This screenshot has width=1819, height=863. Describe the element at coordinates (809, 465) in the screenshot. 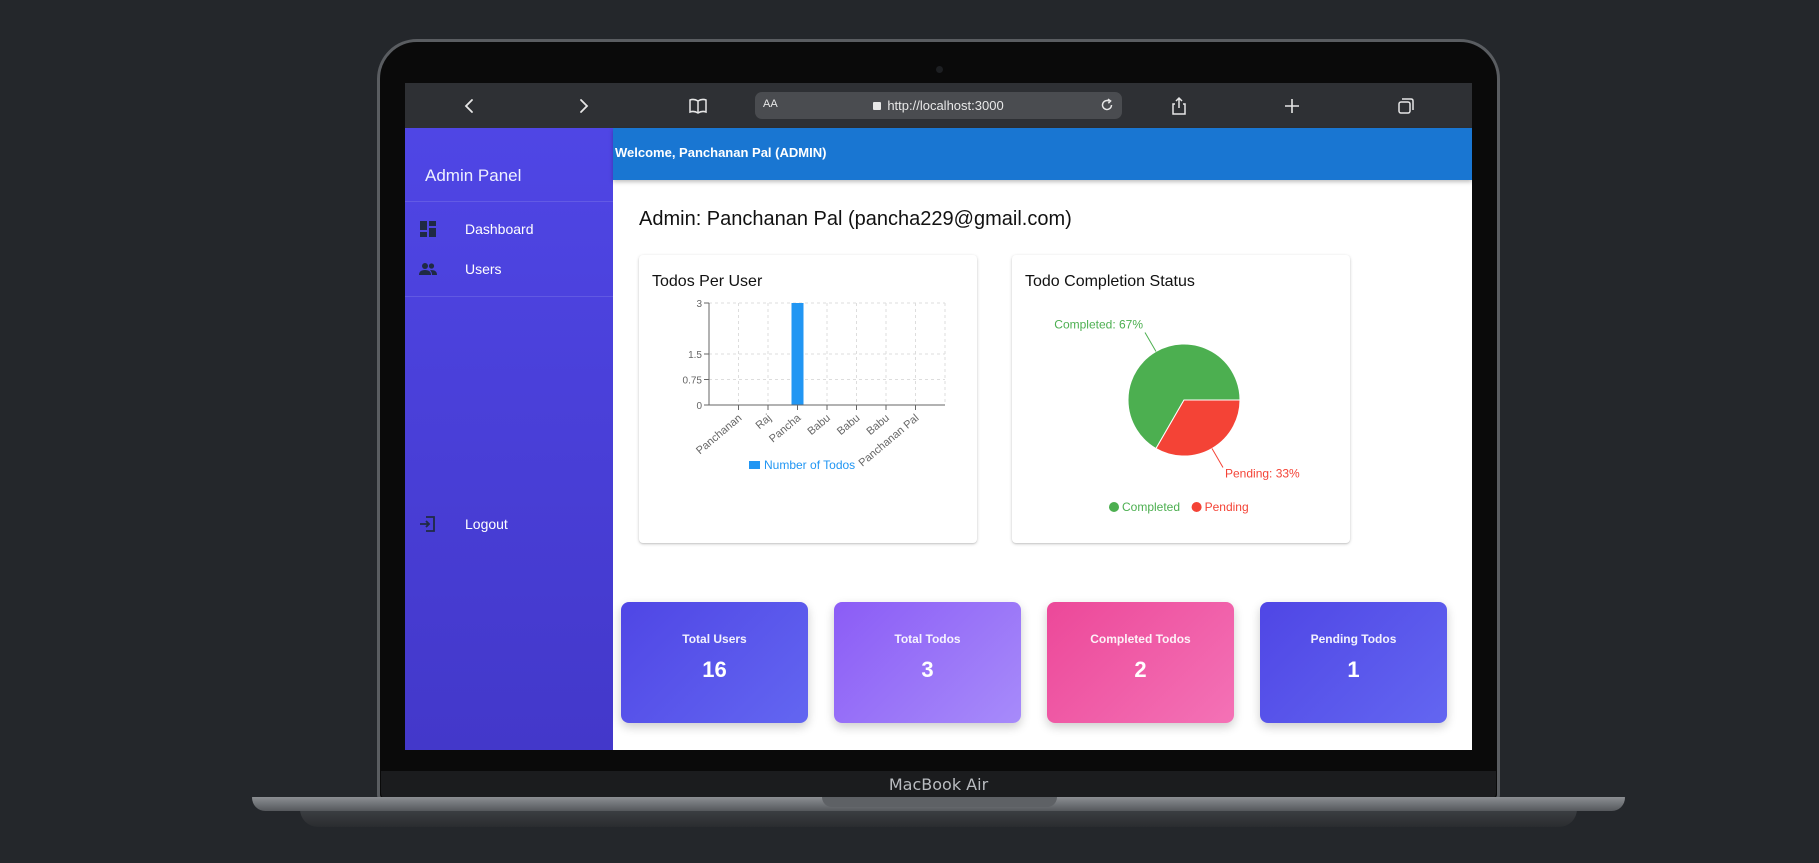

I see `legend-label: Number of Todos` at that location.